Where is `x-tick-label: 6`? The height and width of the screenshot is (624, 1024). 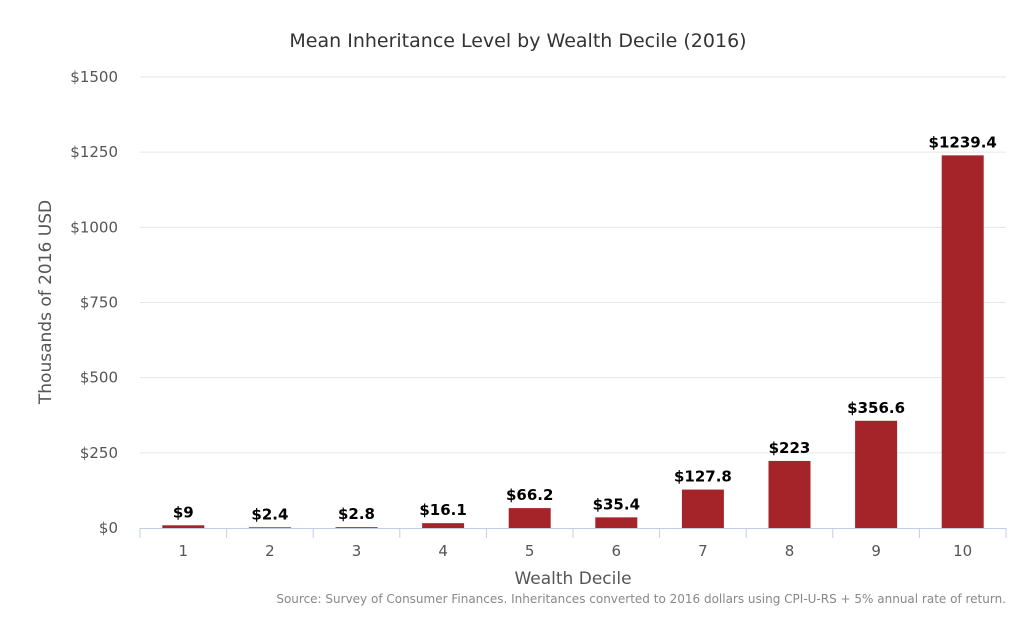
x-tick-label: 6 is located at coordinates (617, 551).